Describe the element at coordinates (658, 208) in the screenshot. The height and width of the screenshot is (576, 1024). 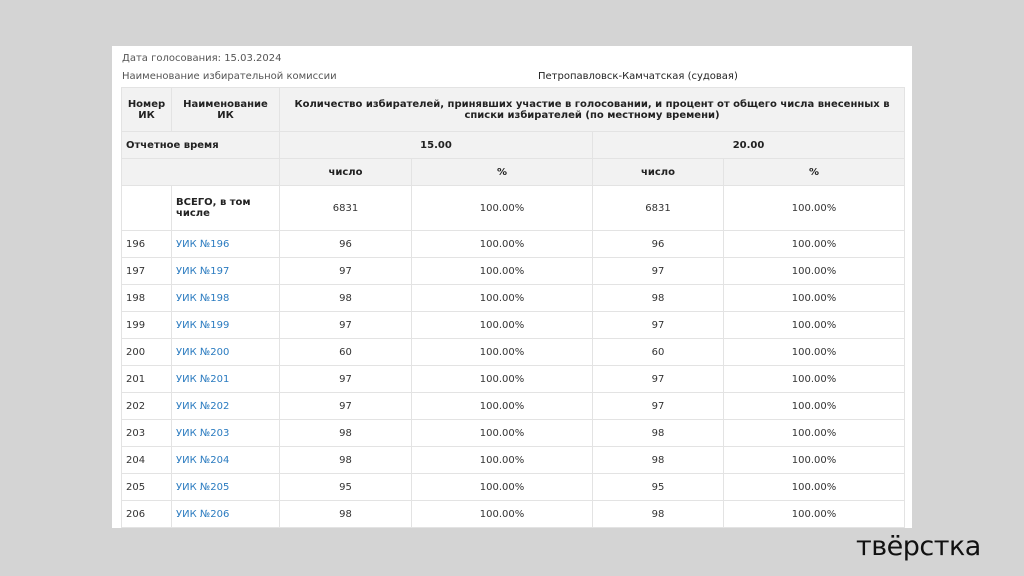
I see `total-count-2000: 6831` at that location.